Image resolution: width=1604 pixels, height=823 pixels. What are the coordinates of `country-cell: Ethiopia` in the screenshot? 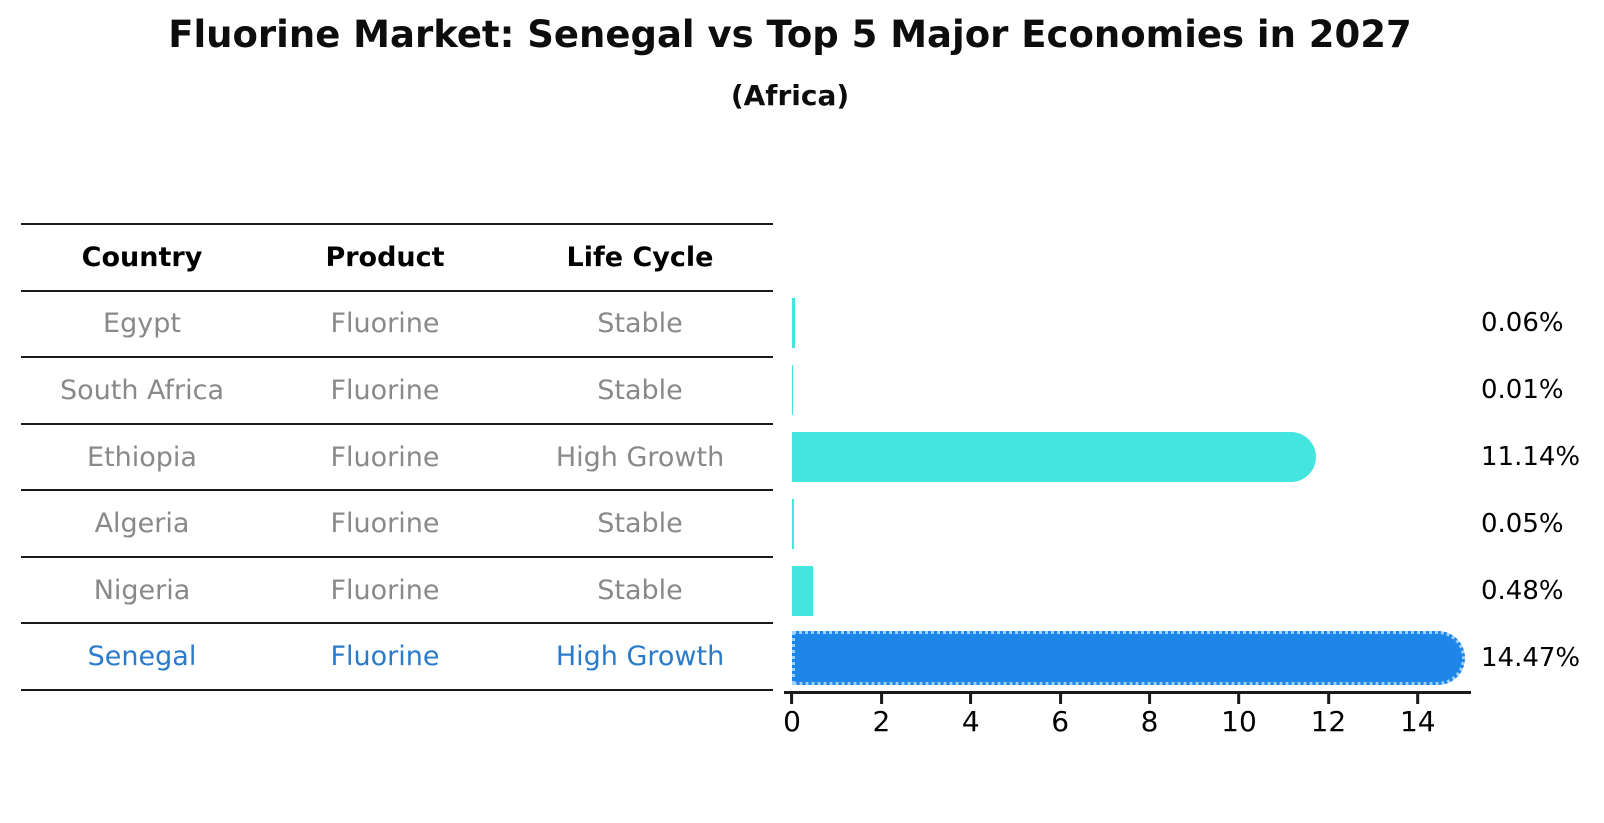 It's located at (142, 457).